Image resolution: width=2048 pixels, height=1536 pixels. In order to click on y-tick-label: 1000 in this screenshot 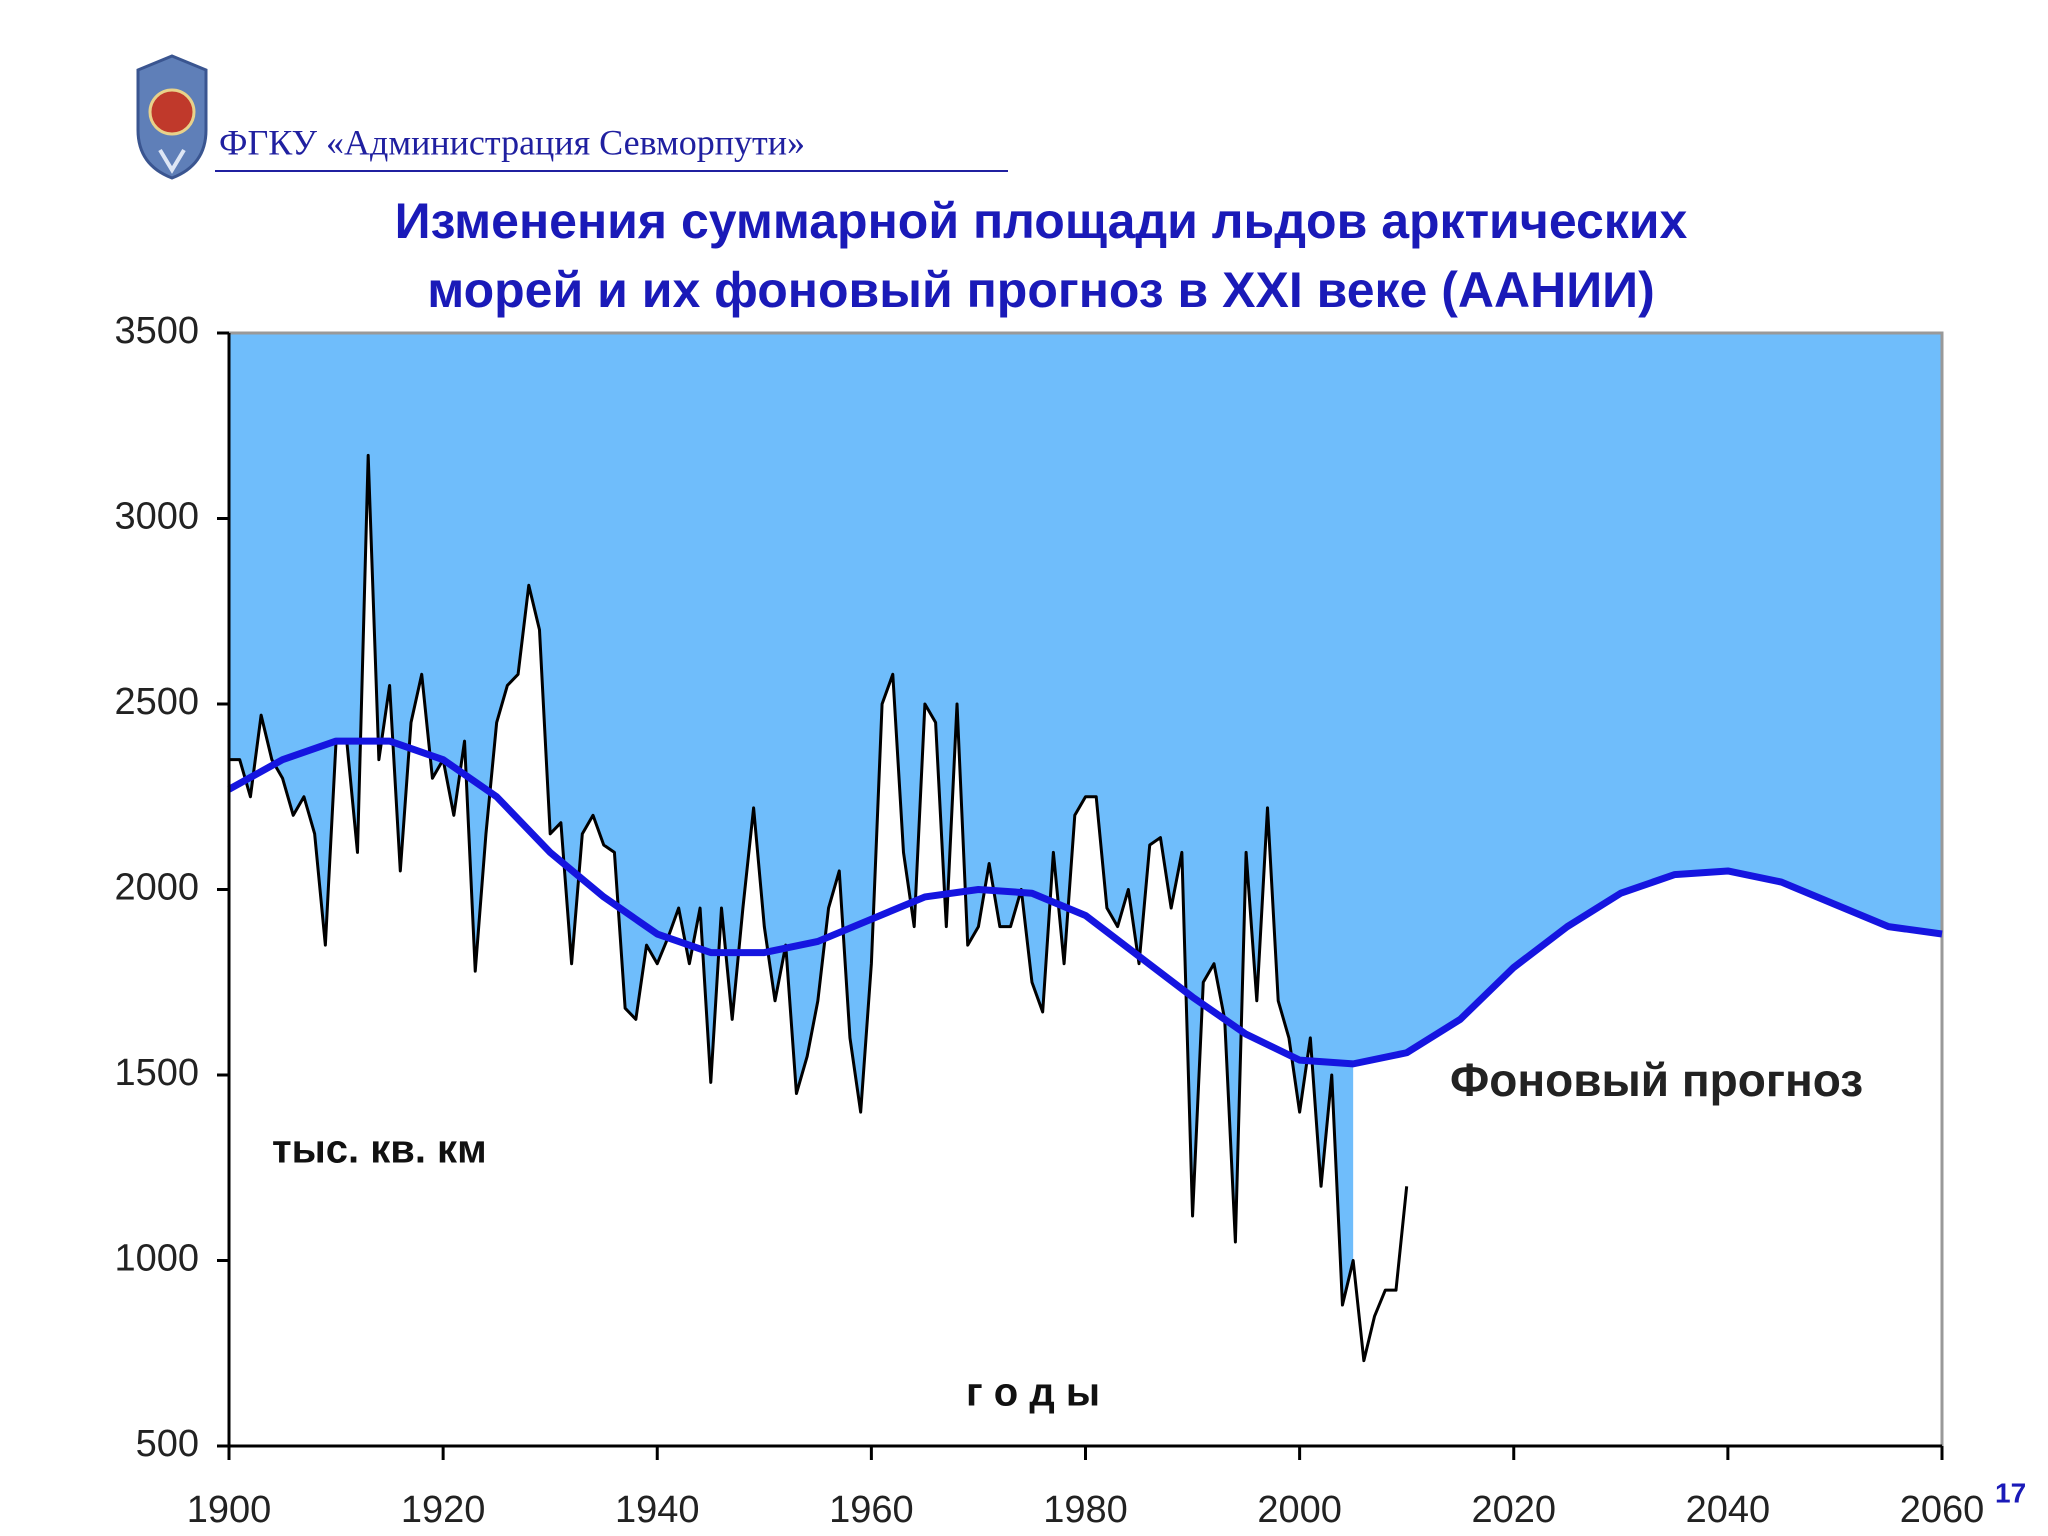, I will do `click(156, 1259)`.